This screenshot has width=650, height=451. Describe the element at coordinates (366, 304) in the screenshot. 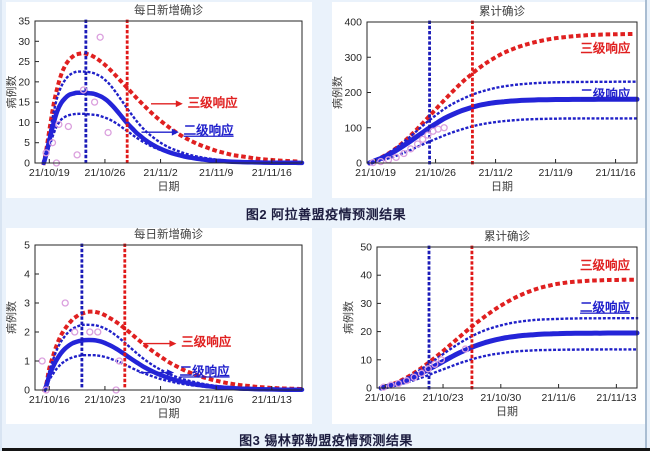

I see `y-tick-label: 30` at that location.